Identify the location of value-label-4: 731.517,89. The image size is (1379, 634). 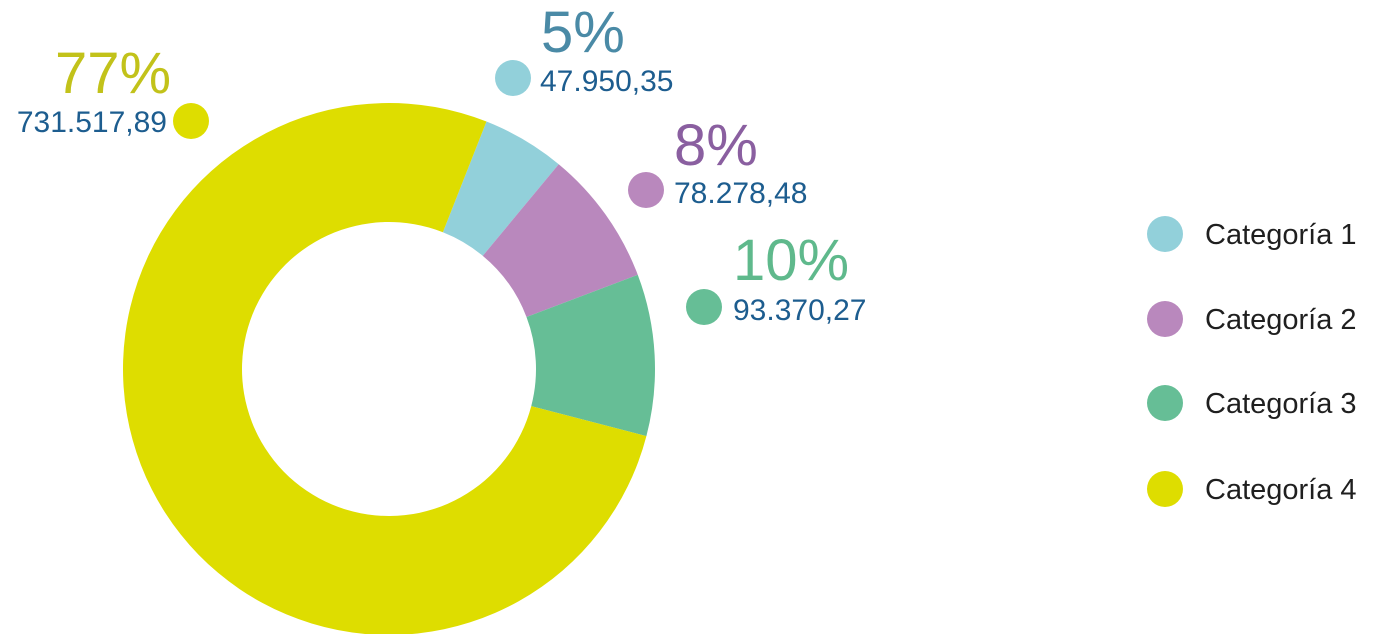
(92, 122).